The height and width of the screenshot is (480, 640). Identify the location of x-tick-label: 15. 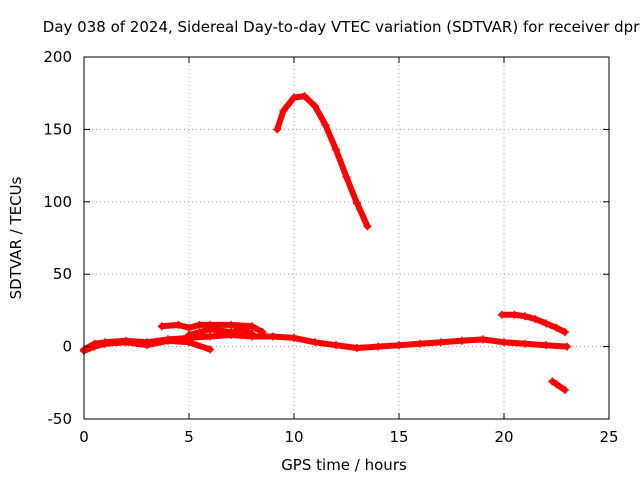
(398, 437).